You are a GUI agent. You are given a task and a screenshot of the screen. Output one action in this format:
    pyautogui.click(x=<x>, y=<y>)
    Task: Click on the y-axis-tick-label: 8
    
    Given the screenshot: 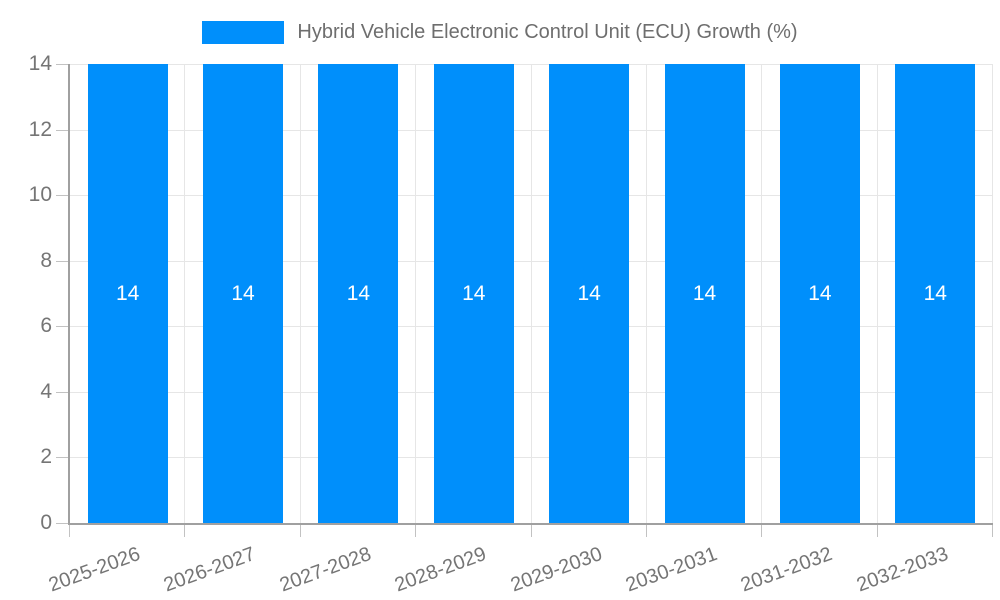 What is the action you would take?
    pyautogui.click(x=46, y=260)
    